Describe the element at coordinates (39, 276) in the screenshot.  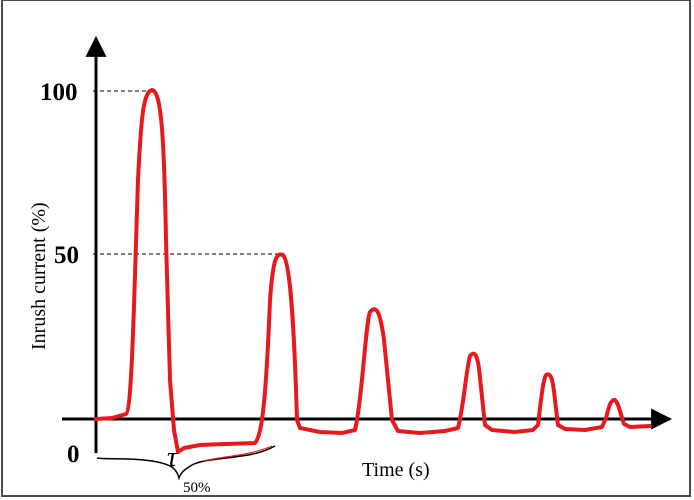
I see `y-axis-title: Inrush current (%)` at that location.